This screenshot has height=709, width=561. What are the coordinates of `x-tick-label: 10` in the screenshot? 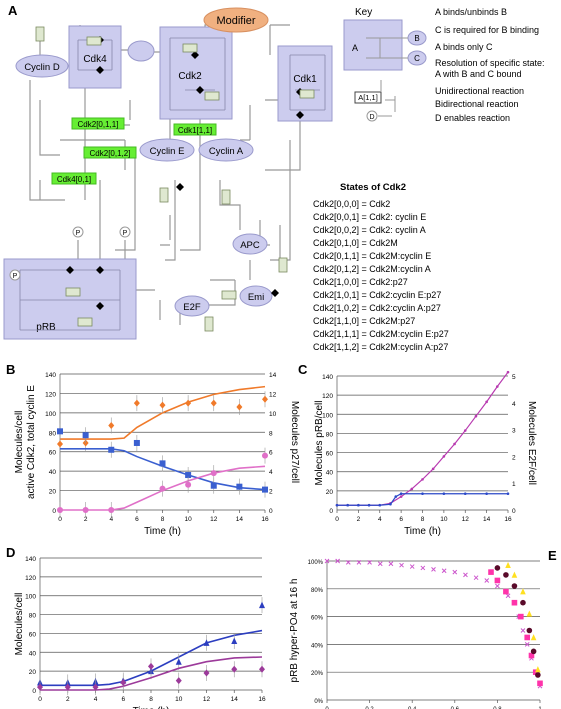 It's located at (189, 519).